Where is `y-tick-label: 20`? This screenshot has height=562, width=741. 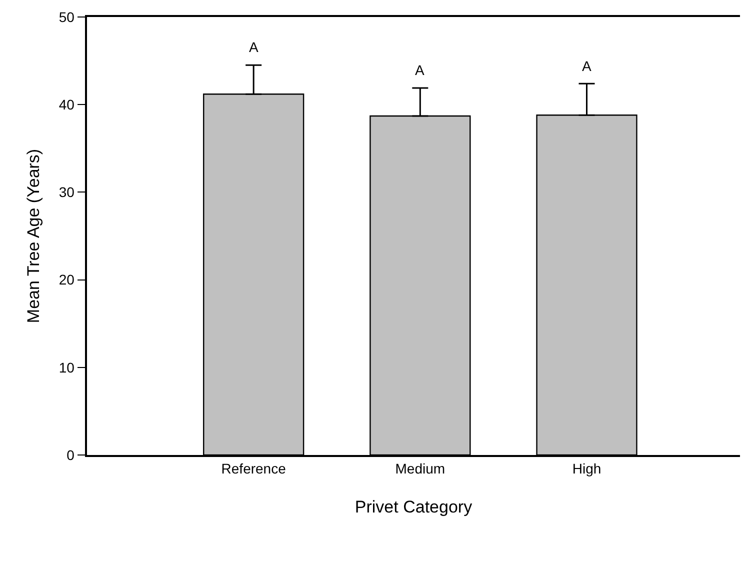 y-tick-label: 20 is located at coordinates (66, 280).